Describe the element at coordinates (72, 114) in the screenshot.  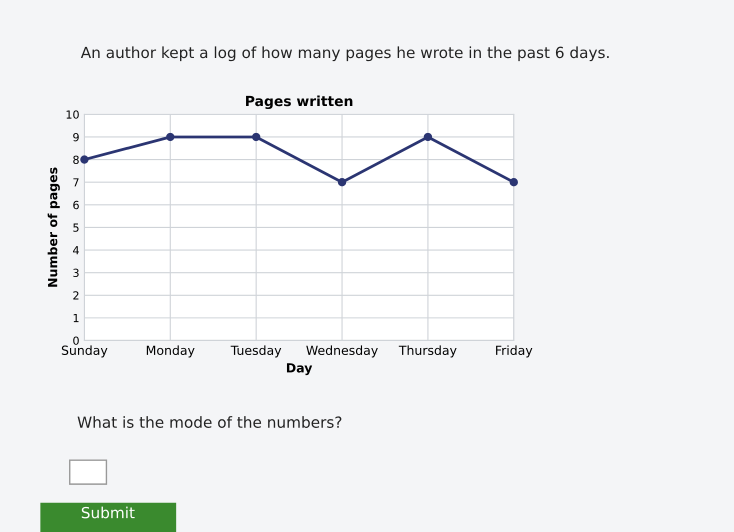
I see `y-tick-label: 10` at that location.